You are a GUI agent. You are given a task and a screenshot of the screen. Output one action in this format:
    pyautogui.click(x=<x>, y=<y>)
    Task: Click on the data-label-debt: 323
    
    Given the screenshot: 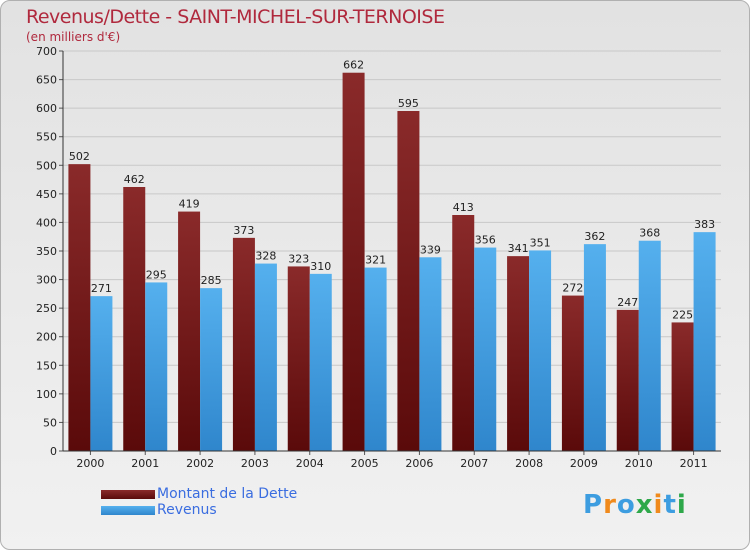 What is the action you would take?
    pyautogui.click(x=298, y=258)
    